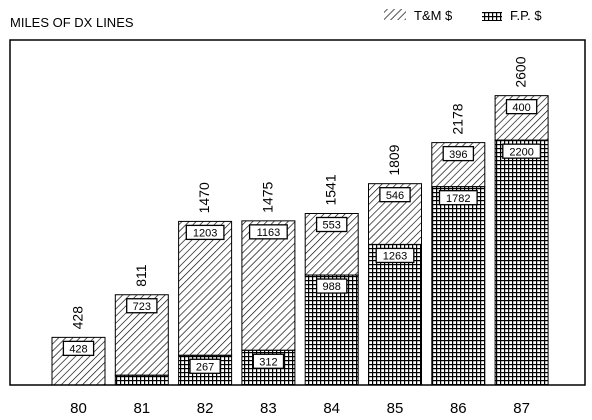  What do you see at coordinates (72, 22) in the screenshot?
I see `chart-title: MILES OF DX LINES` at bounding box center [72, 22].